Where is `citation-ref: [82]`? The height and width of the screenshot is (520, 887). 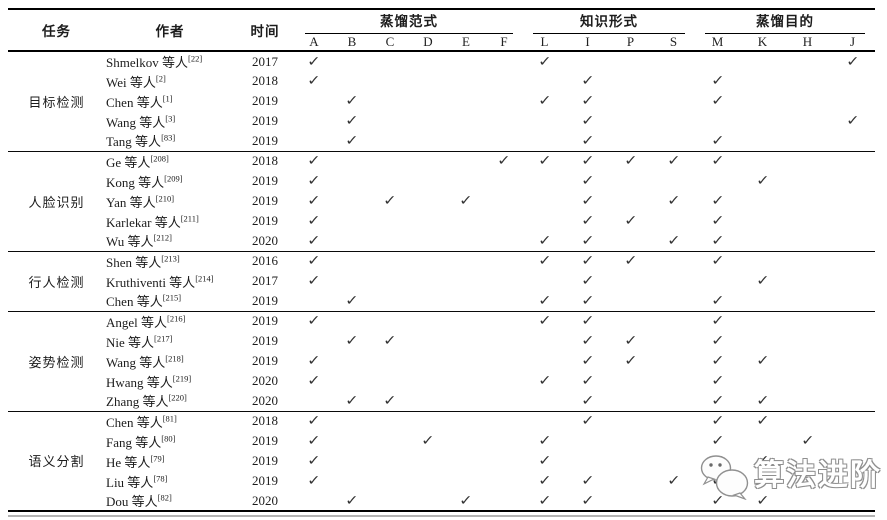 citation-ref: [82] is located at coordinates (164, 497).